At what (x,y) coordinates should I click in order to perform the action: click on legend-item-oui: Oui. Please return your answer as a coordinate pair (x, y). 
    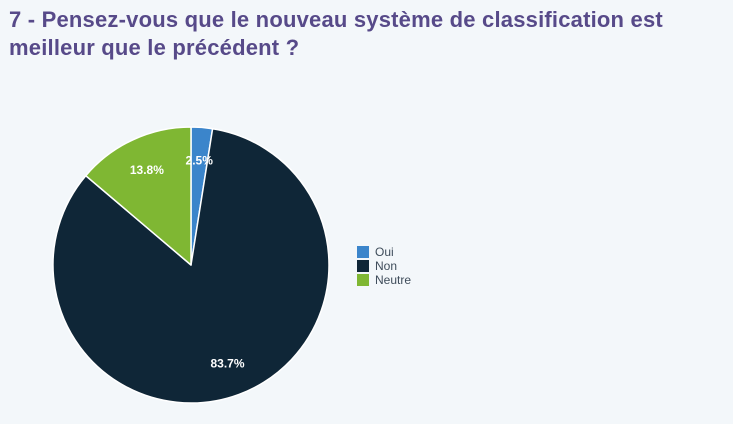
    Looking at the image, I should click on (384, 252).